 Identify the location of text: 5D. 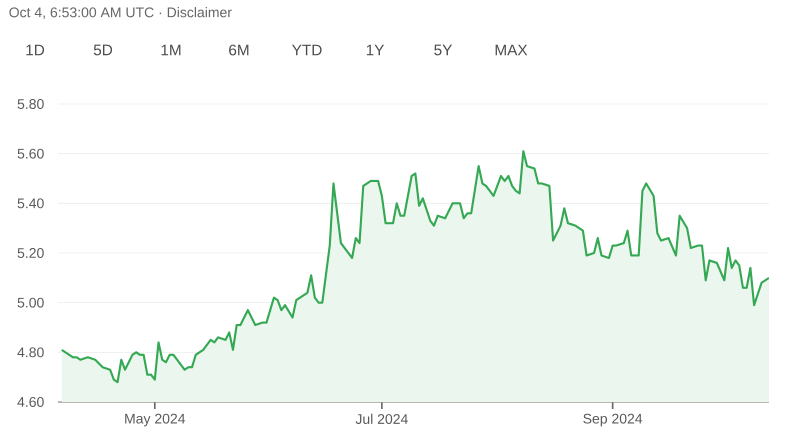
(103, 50).